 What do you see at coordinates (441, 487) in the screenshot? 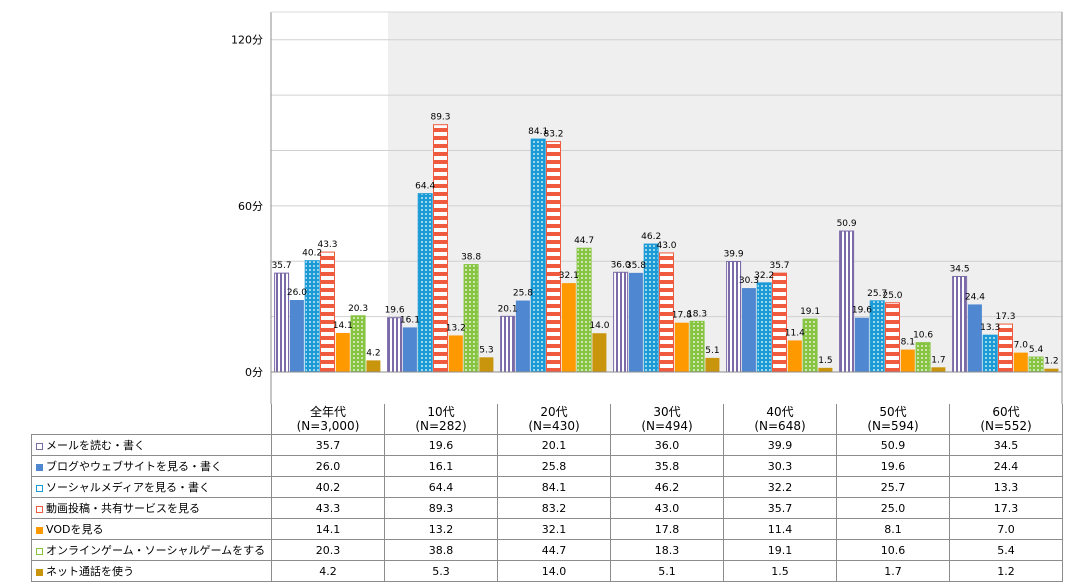
I see `table-cell: 64.4` at bounding box center [441, 487].